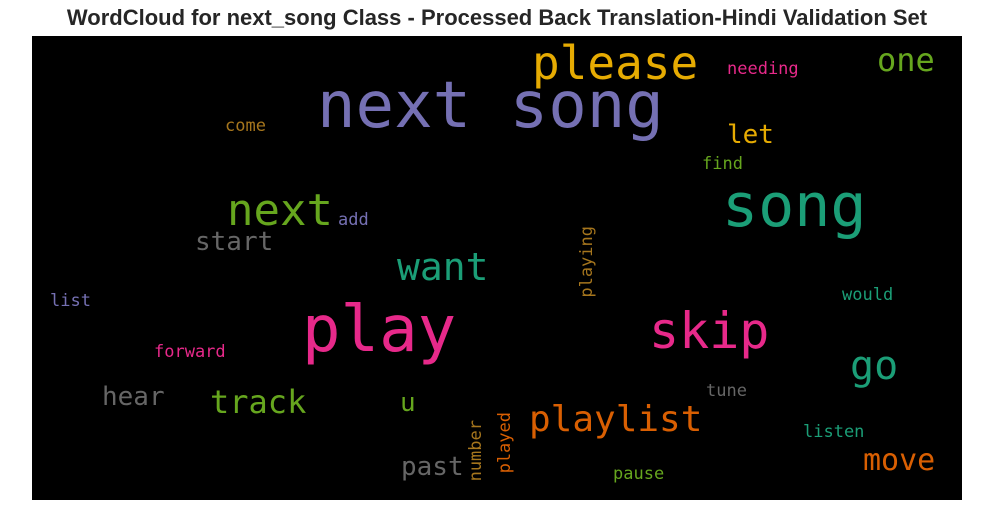 This screenshot has width=994, height=511. Describe the element at coordinates (868, 295) in the screenshot. I see `word-would: would` at that location.